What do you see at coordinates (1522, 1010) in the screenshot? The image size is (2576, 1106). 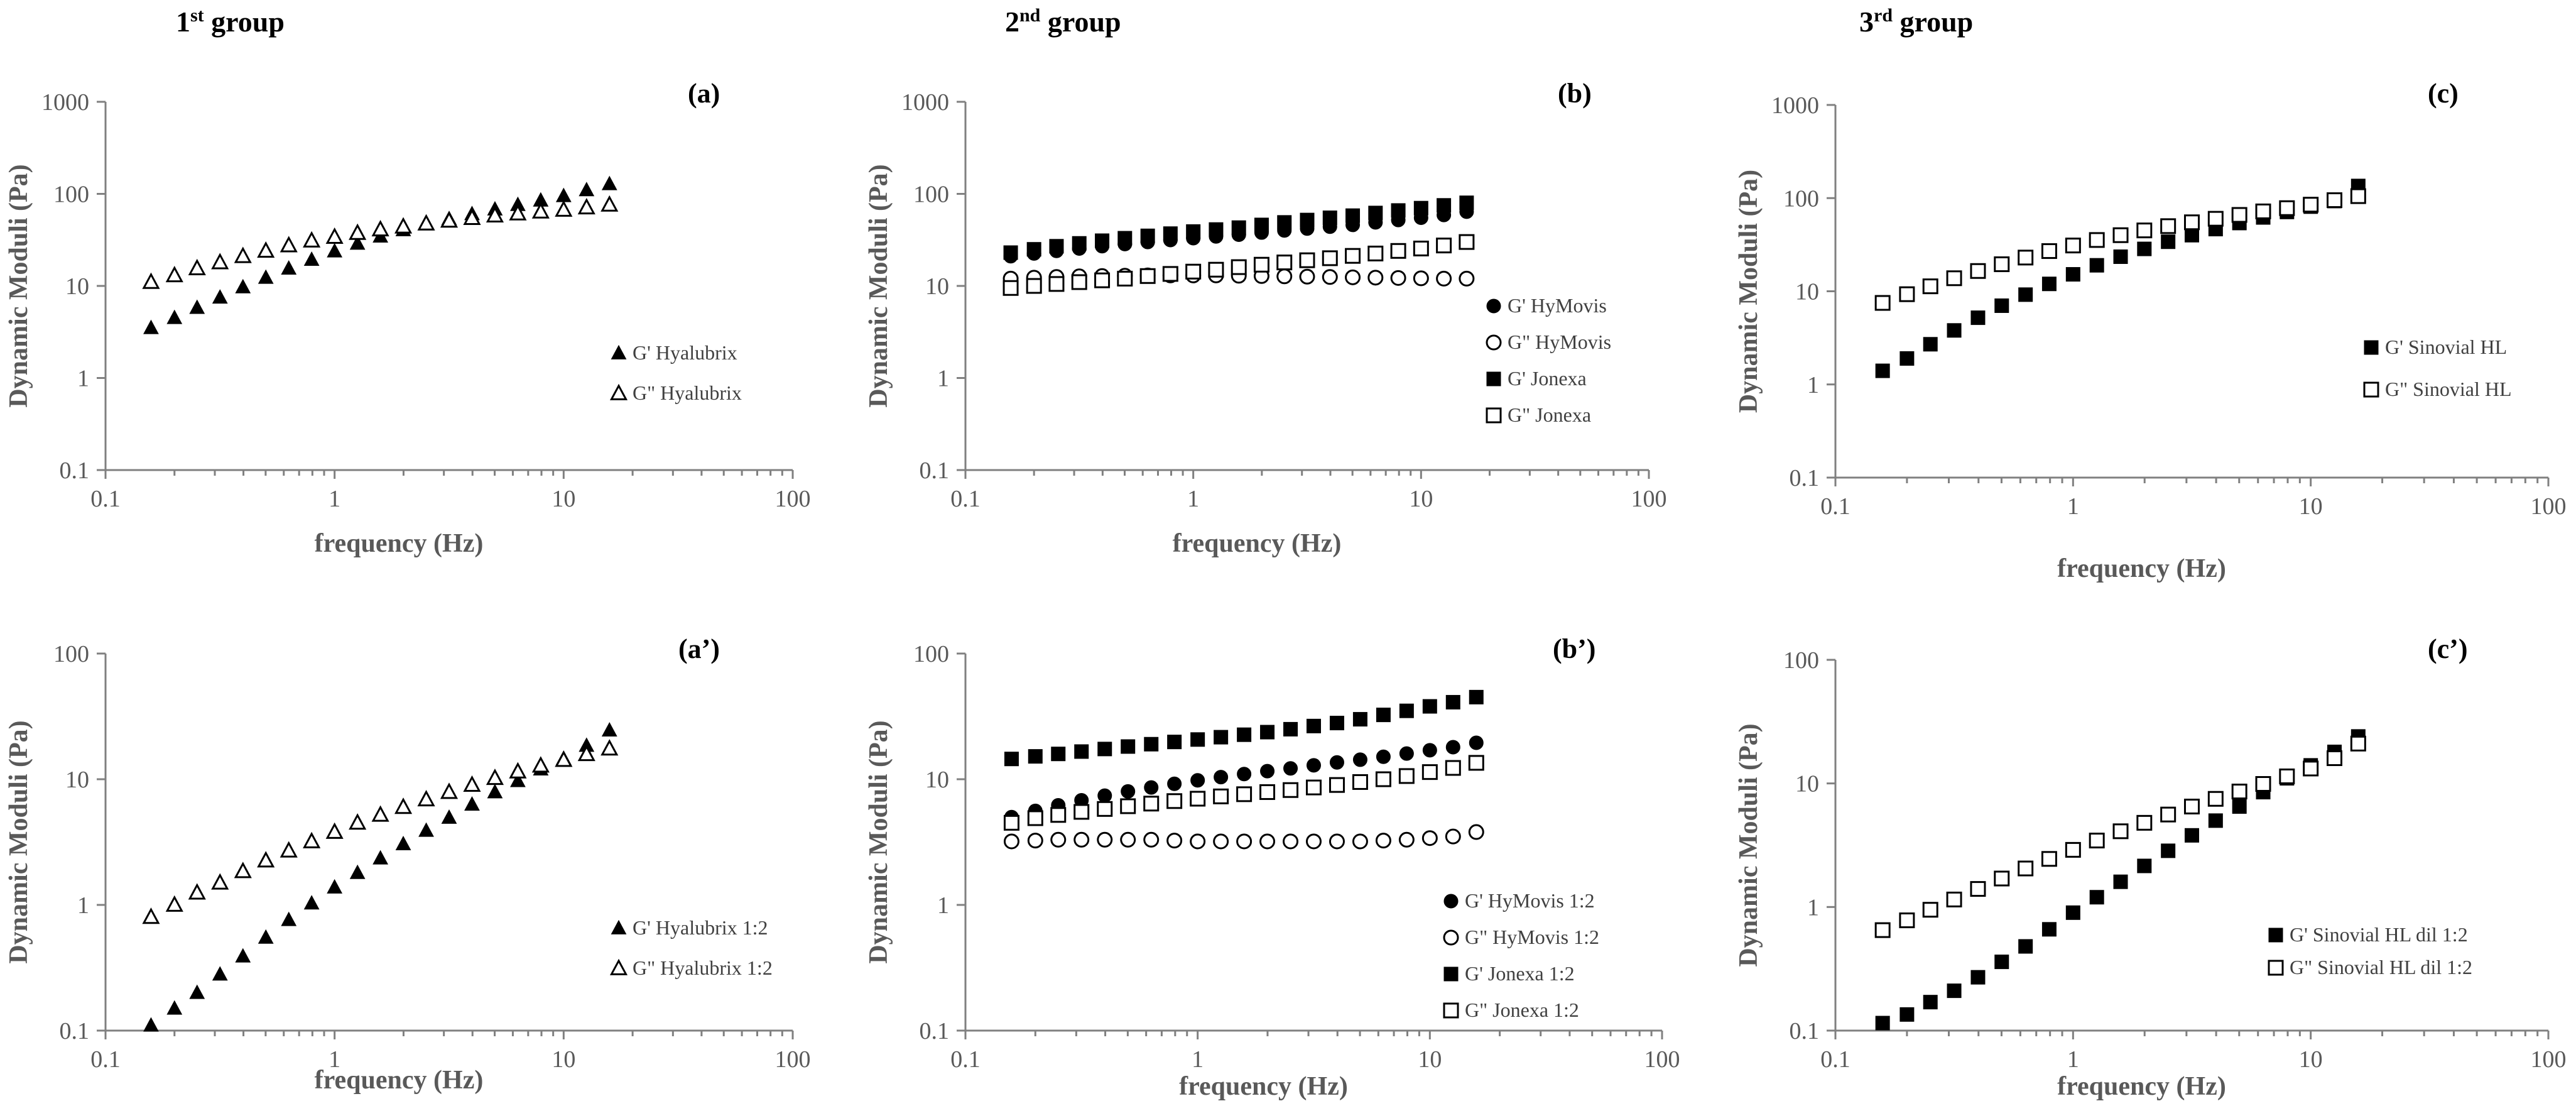 I see `legend-entry: G" Jonexa 1:2` at bounding box center [1522, 1010].